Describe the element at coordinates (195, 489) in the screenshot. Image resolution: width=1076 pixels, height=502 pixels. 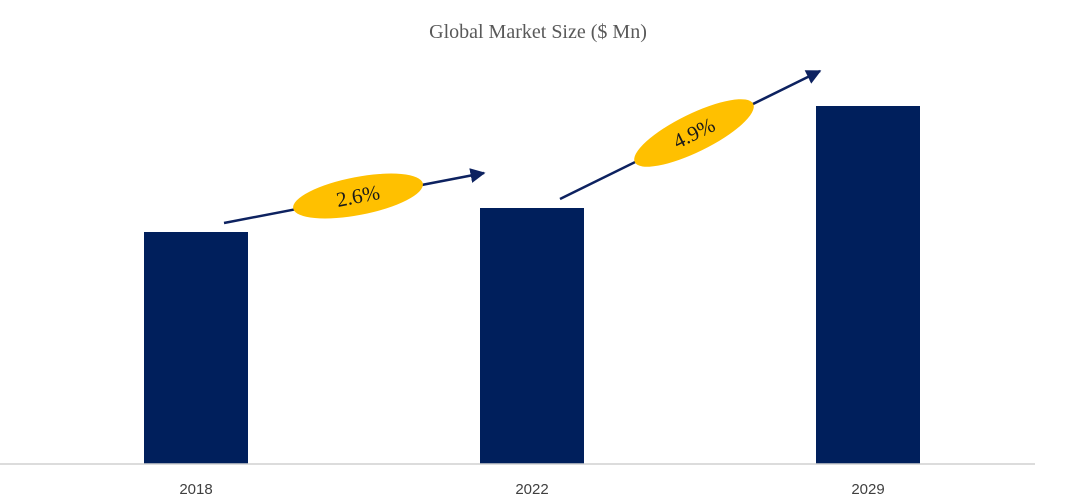
I see `x-tick-label-2018: 2018` at that location.